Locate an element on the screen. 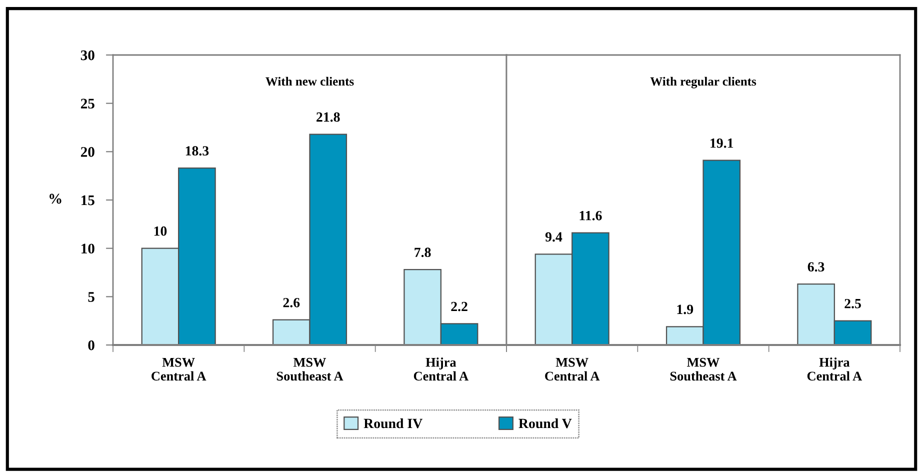 The width and height of the screenshot is (923, 475). data-label: 7.8 is located at coordinates (422, 253).